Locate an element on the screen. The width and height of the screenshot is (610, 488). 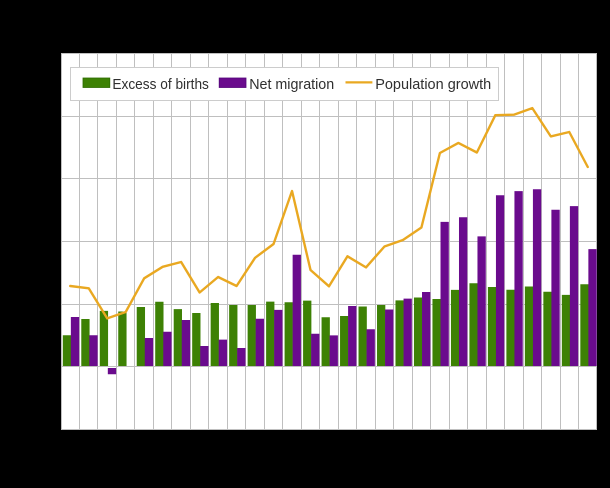
svg-text: Population growth is located at coordinates (433, 84).